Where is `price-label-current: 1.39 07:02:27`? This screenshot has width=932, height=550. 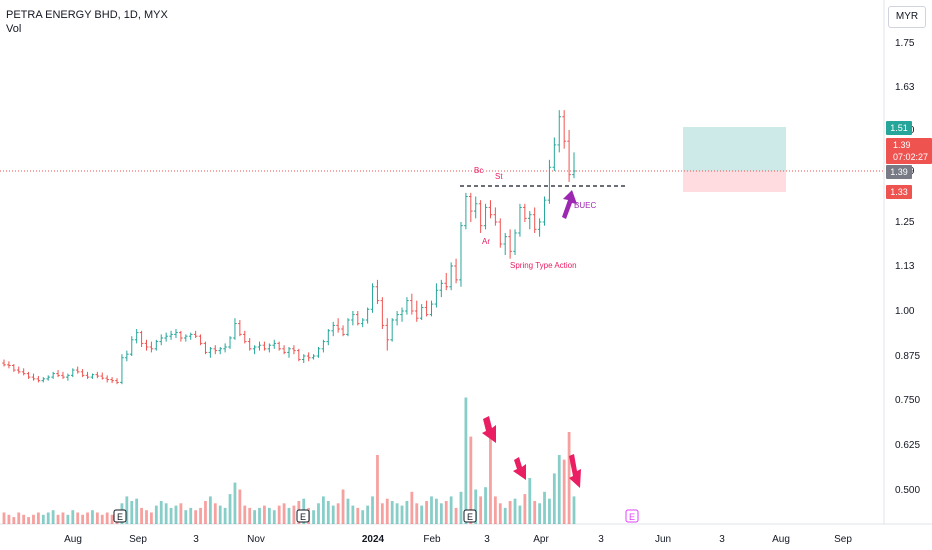 price-label-current: 1.39 07:02:27 is located at coordinates (909, 151).